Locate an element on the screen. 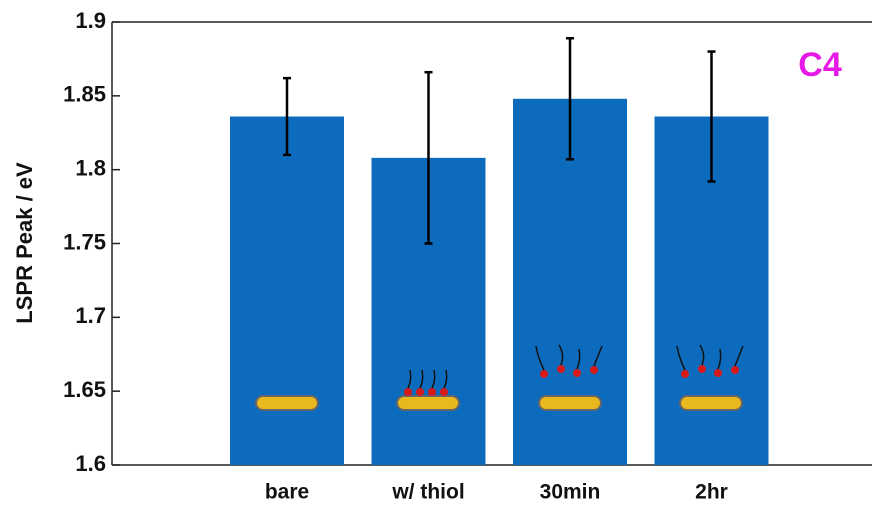  x-tick-label: w/ thiol is located at coordinates (427, 492).